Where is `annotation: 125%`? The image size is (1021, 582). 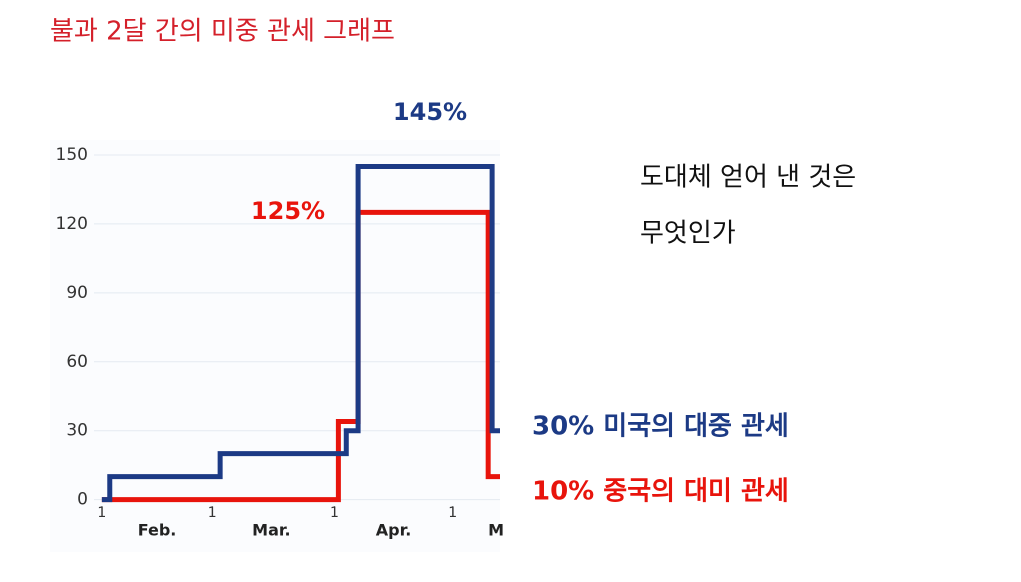 annotation: 125% is located at coordinates (288, 211).